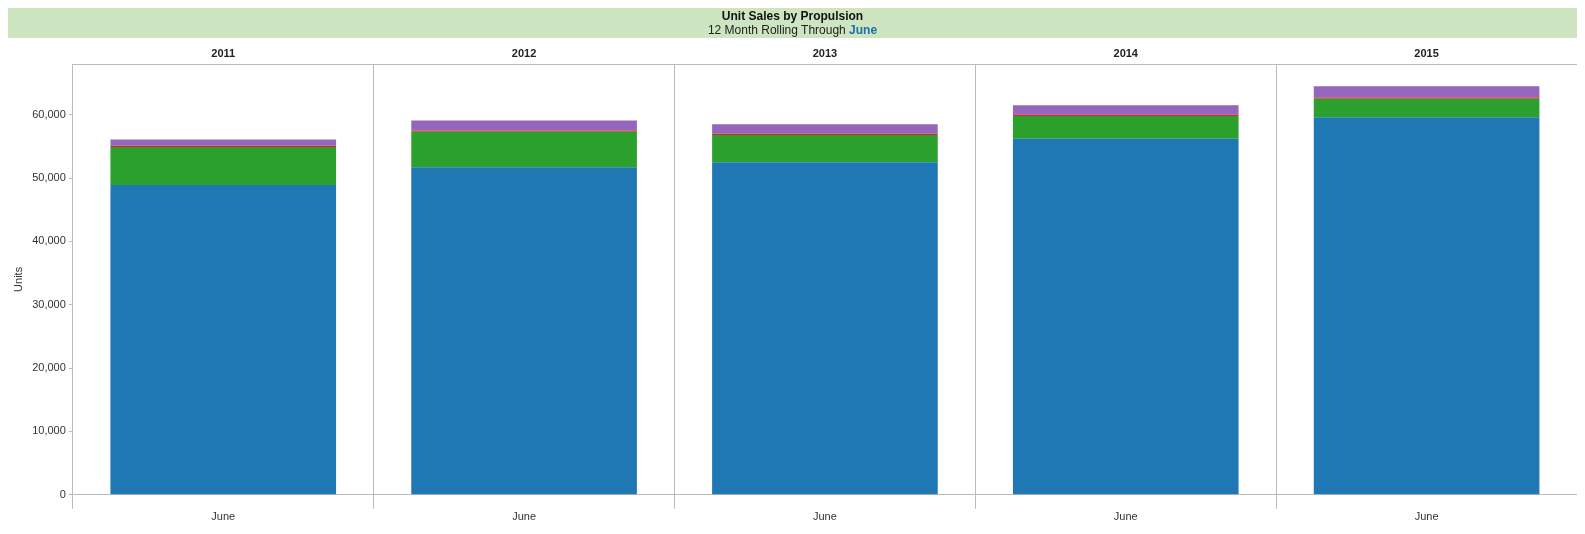  I want to click on text: 2015, so click(1426, 53).